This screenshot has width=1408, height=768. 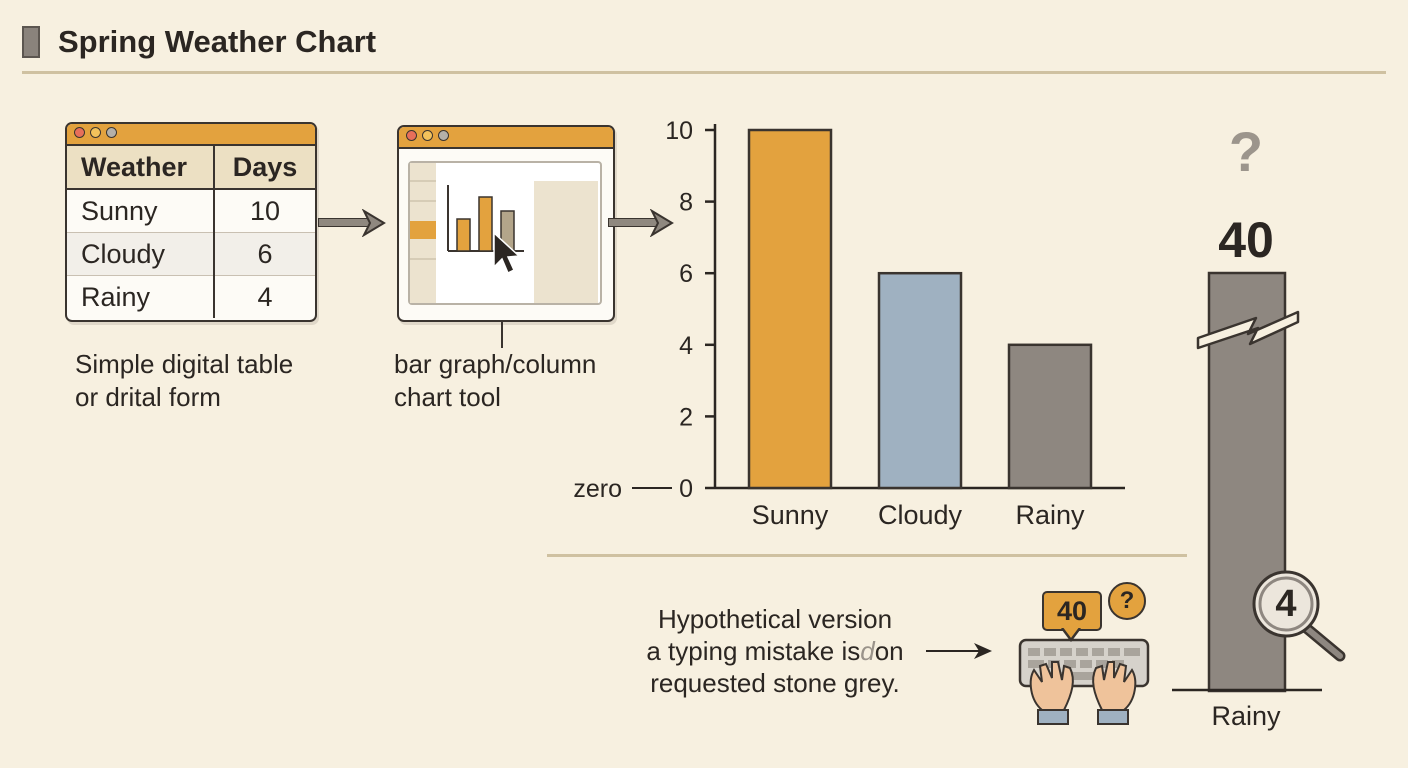 I want to click on bubble-tail-icon, so click(x=1071, y=635).